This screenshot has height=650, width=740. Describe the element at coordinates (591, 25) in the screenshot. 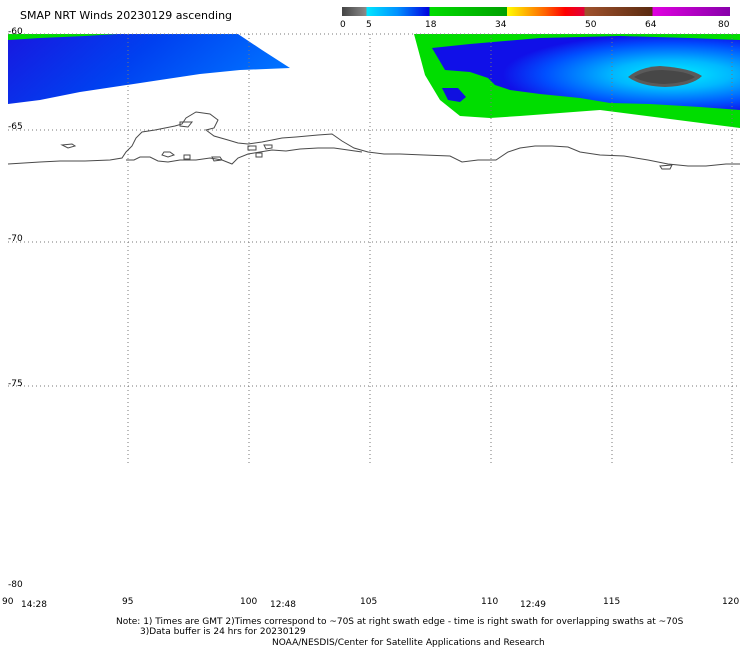

I see `colorbar-label-50: 50` at that location.